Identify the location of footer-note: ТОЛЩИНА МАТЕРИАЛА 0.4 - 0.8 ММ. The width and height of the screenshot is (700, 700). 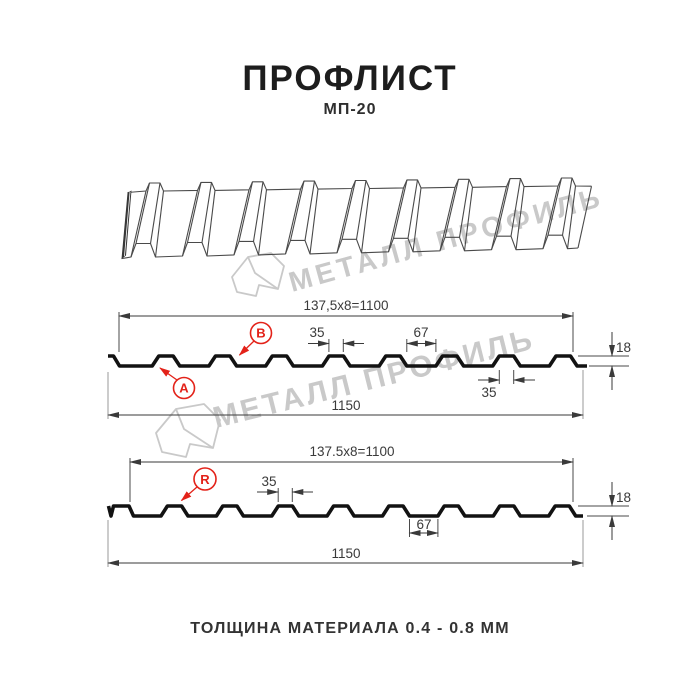
(350, 628).